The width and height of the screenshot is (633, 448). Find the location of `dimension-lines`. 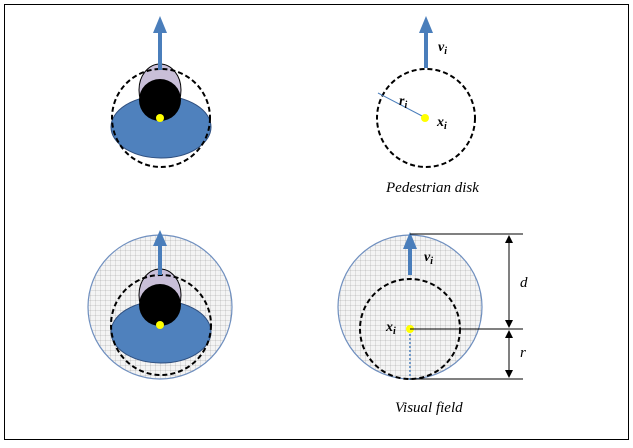

dimension-lines is located at coordinates (466, 306).